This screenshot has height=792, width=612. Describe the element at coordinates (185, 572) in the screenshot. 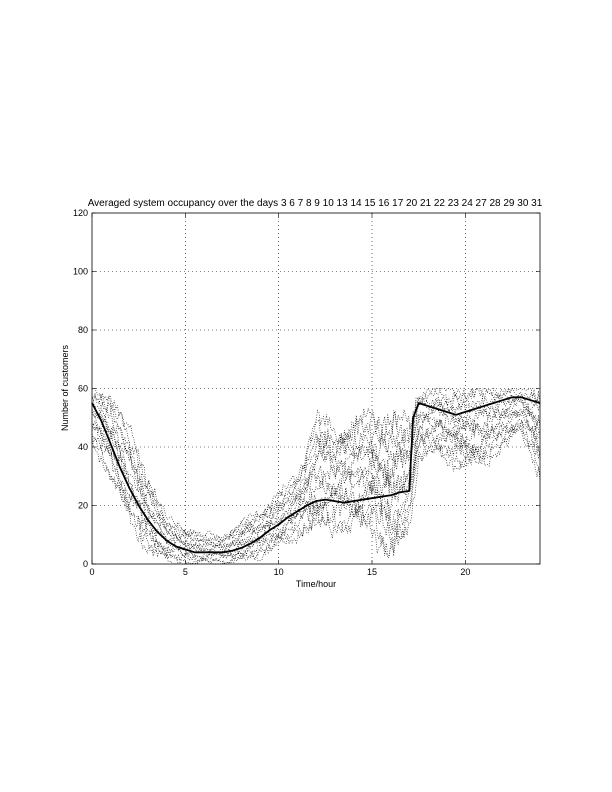

I see `x-tick-label: 5` at that location.